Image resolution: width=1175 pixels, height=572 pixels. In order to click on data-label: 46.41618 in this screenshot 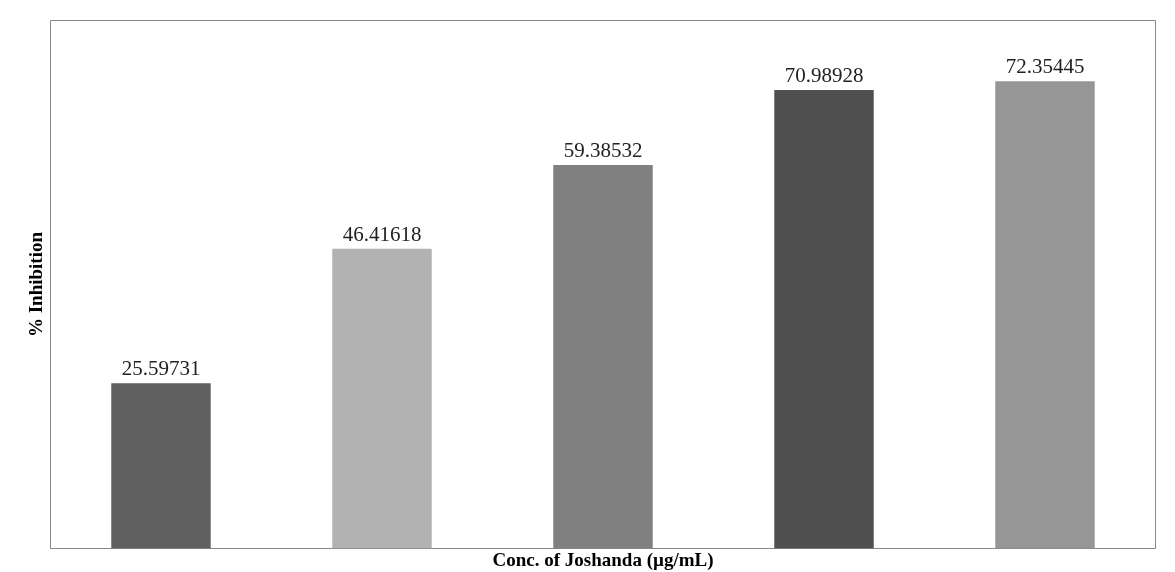, I will do `click(382, 233)`.